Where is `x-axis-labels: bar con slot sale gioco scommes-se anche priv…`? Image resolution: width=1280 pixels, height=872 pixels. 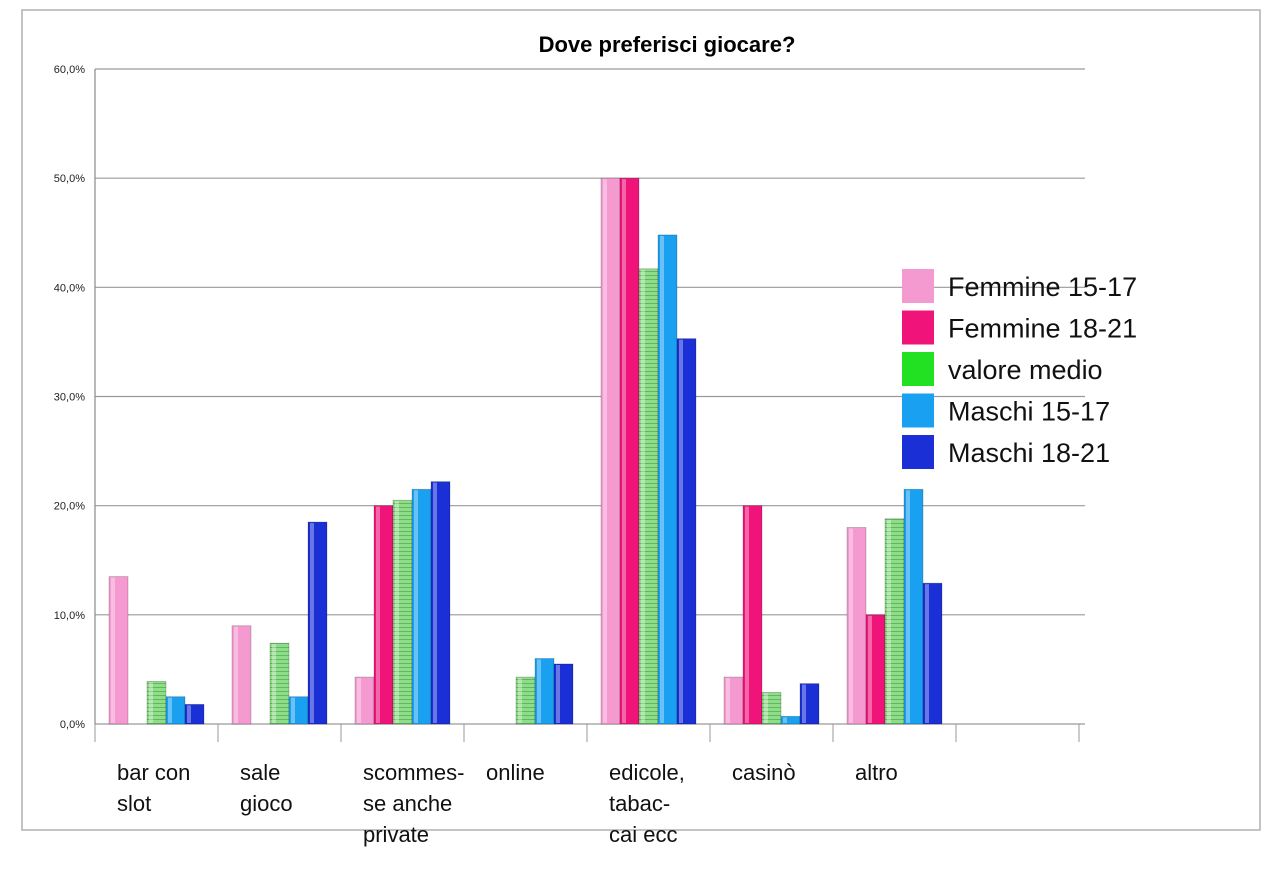
x-axis-labels: bar con slot sale gioco scommes-se anche priv… is located at coordinates (507, 803).